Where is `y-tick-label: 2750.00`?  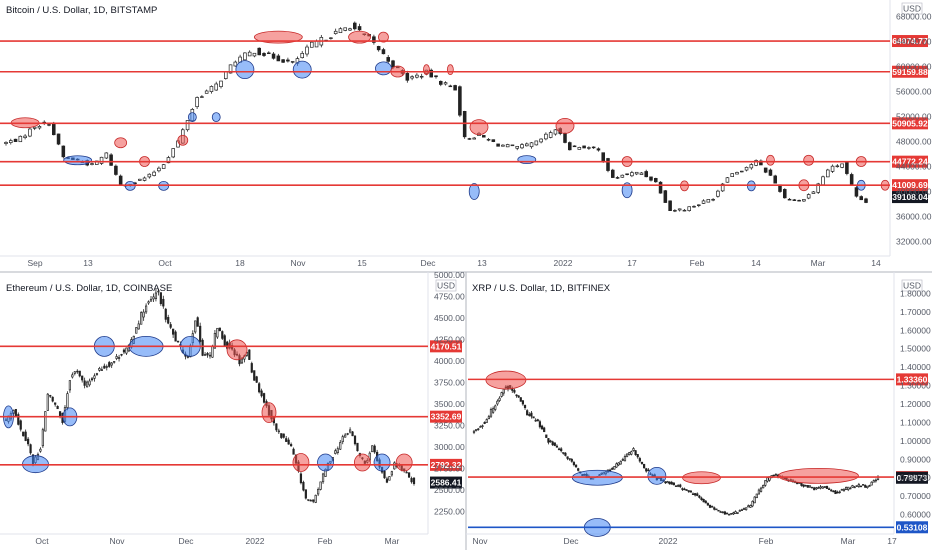 y-tick-label: 2750.00 is located at coordinates (449, 469).